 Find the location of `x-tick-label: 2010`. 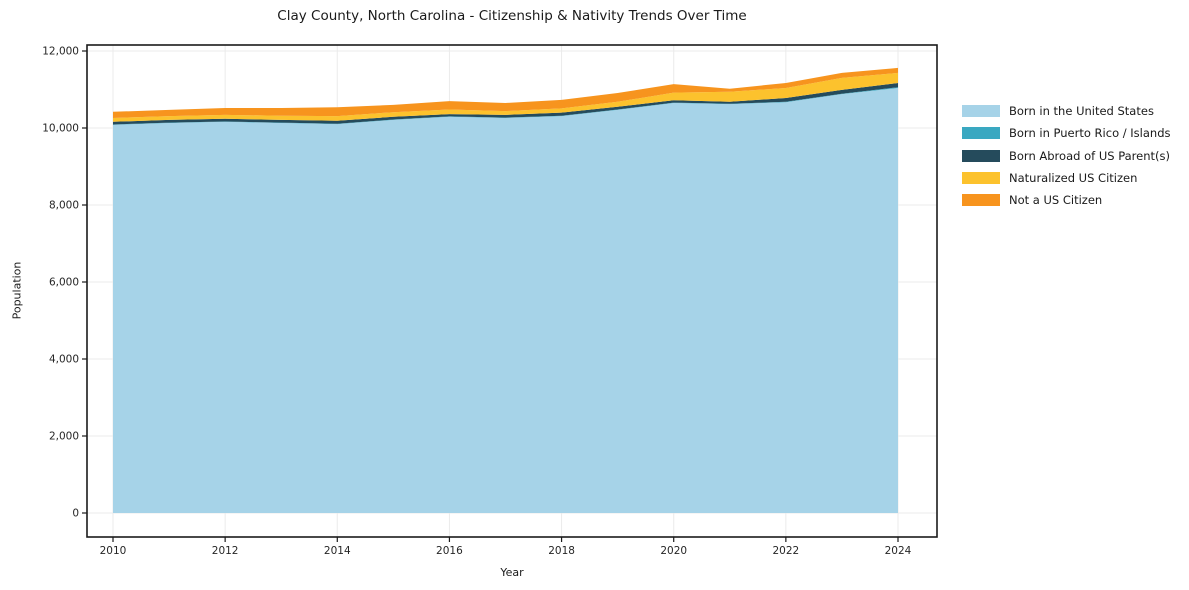

x-tick-label: 2010 is located at coordinates (113, 551).